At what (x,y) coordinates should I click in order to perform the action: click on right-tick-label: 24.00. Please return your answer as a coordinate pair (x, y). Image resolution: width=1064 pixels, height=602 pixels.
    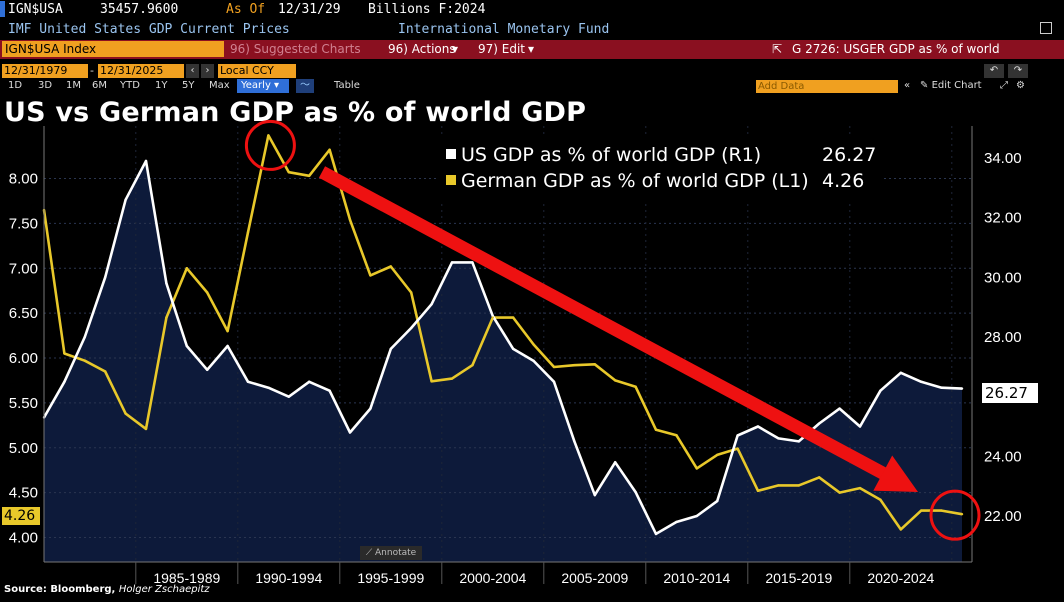
    Looking at the image, I should click on (1003, 456).